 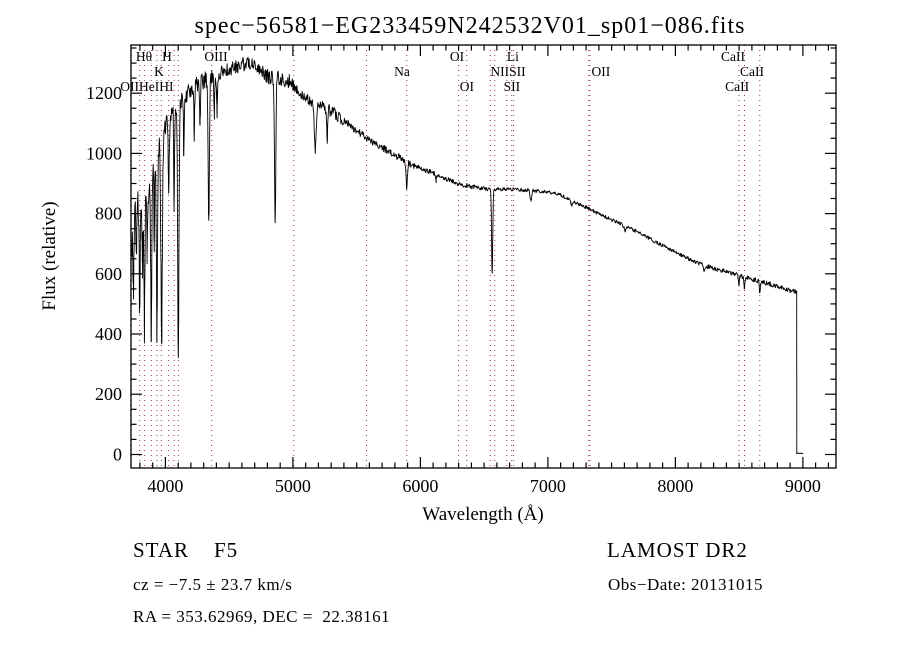 I want to click on line-label: OII, so click(x=601, y=71).